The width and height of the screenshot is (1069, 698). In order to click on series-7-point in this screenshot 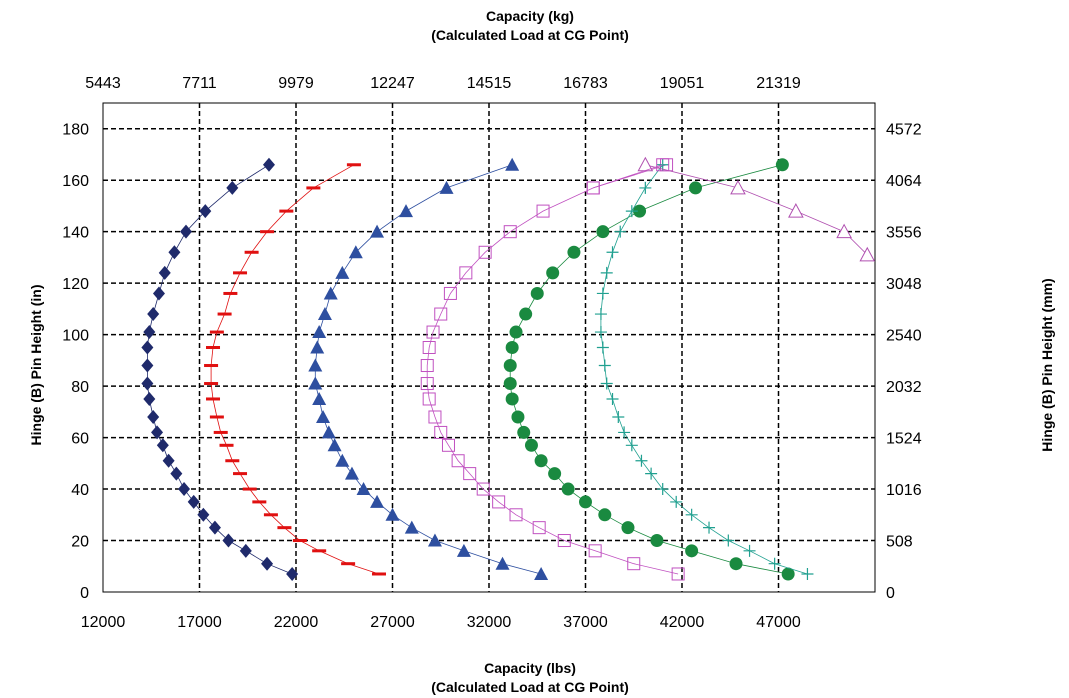, I will do `click(738, 187)`.